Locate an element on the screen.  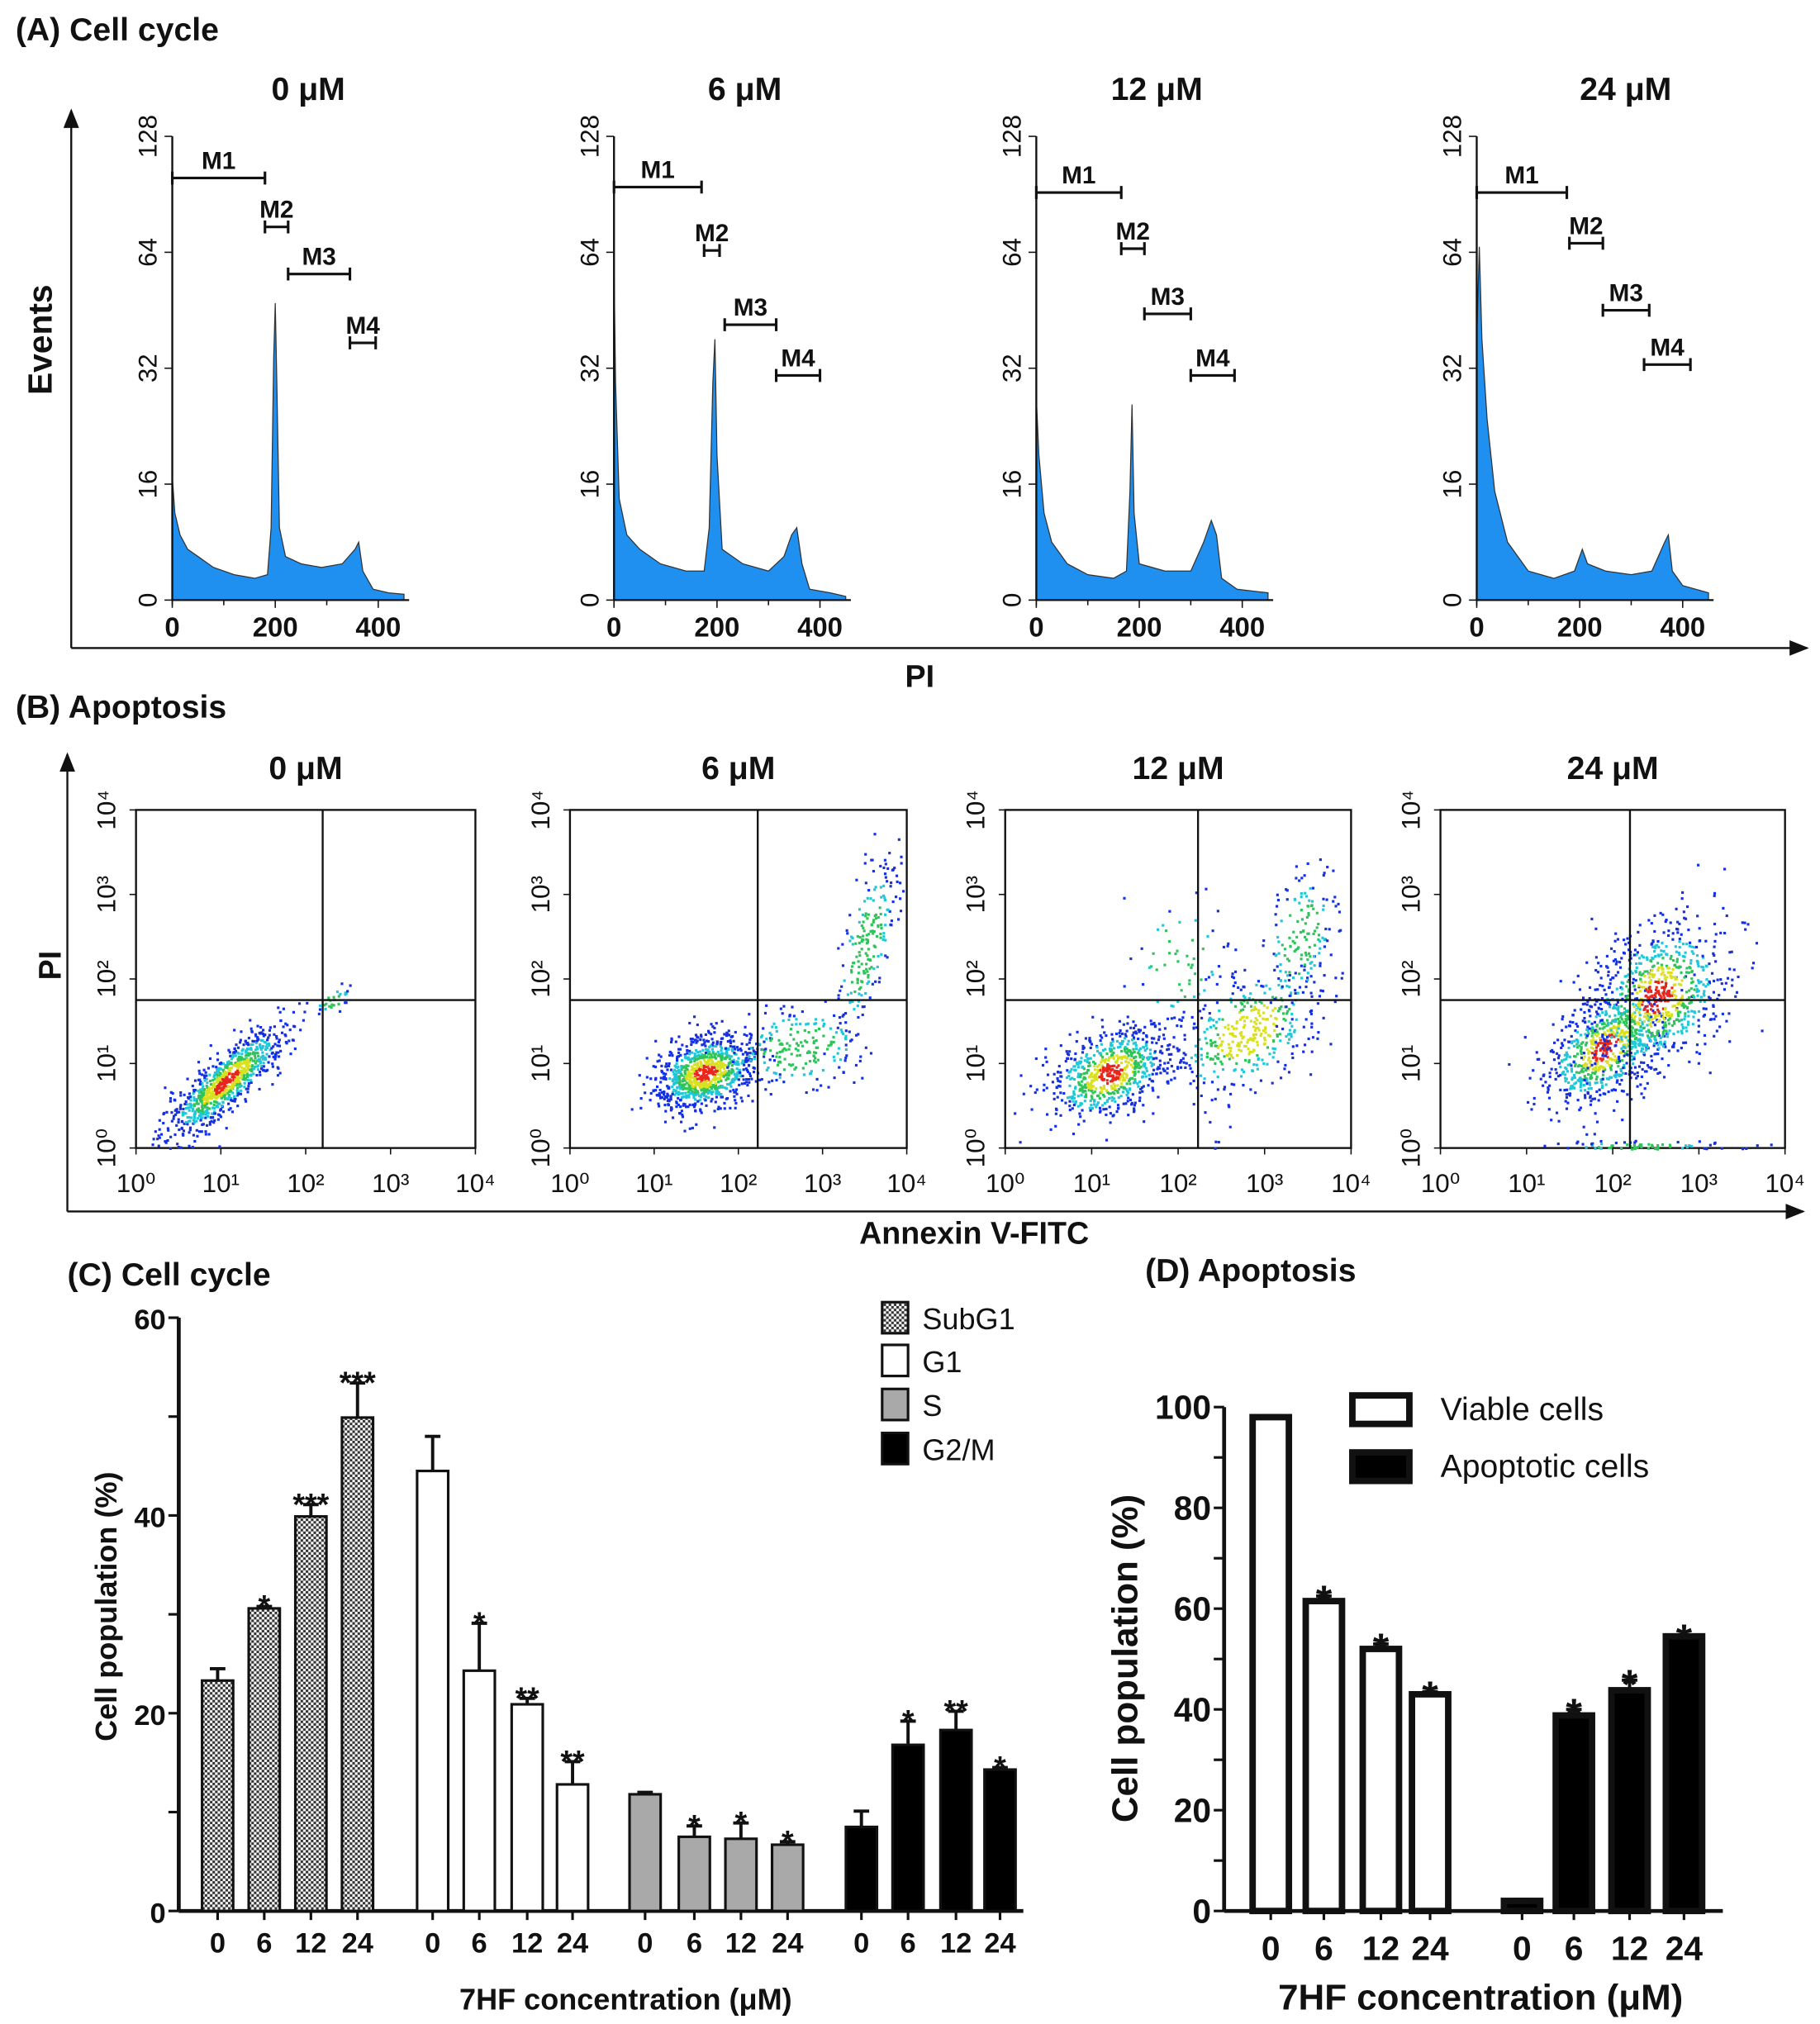
histogram-area is located at coordinates (730, 434).